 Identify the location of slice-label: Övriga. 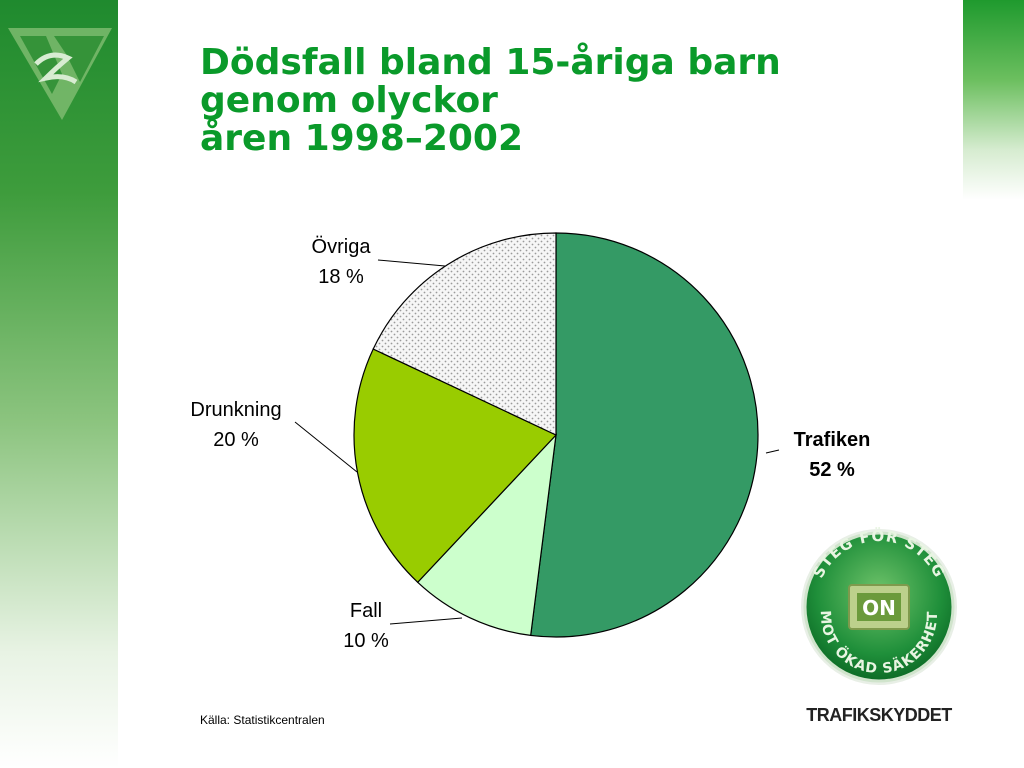
(342, 247).